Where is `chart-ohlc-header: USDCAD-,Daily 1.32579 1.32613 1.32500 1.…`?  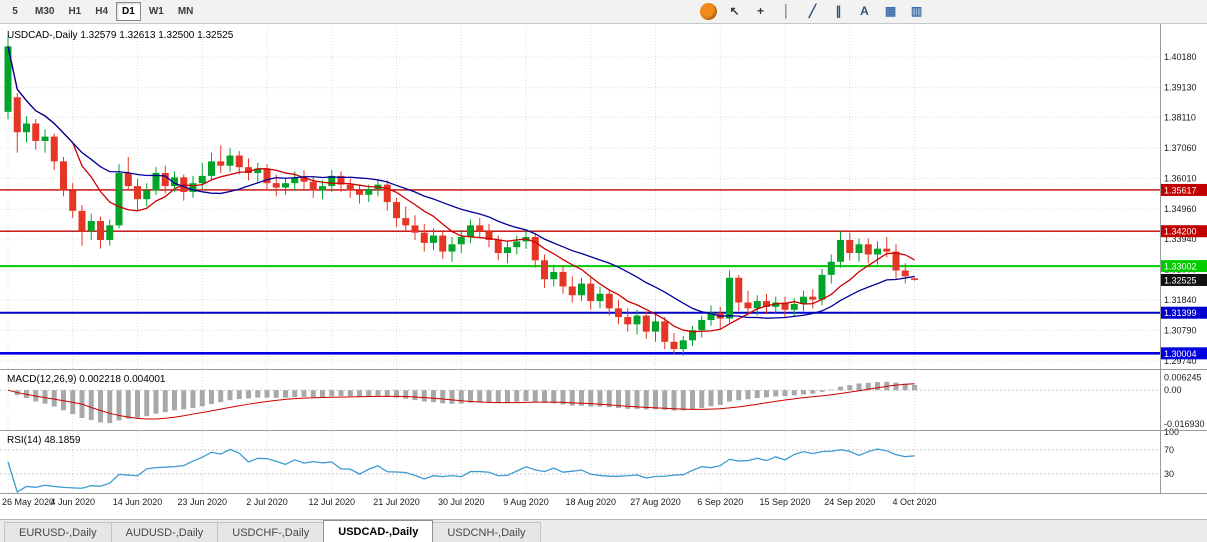
chart-ohlc-header: USDCAD-,Daily 1.32579 1.32613 1.32500 1.… is located at coordinates (120, 35).